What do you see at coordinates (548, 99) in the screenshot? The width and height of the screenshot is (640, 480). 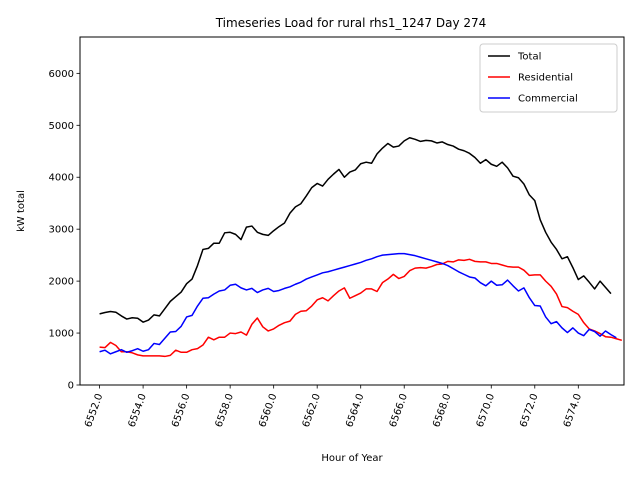 I see `legend-label-commercial: Commercial` at bounding box center [548, 99].